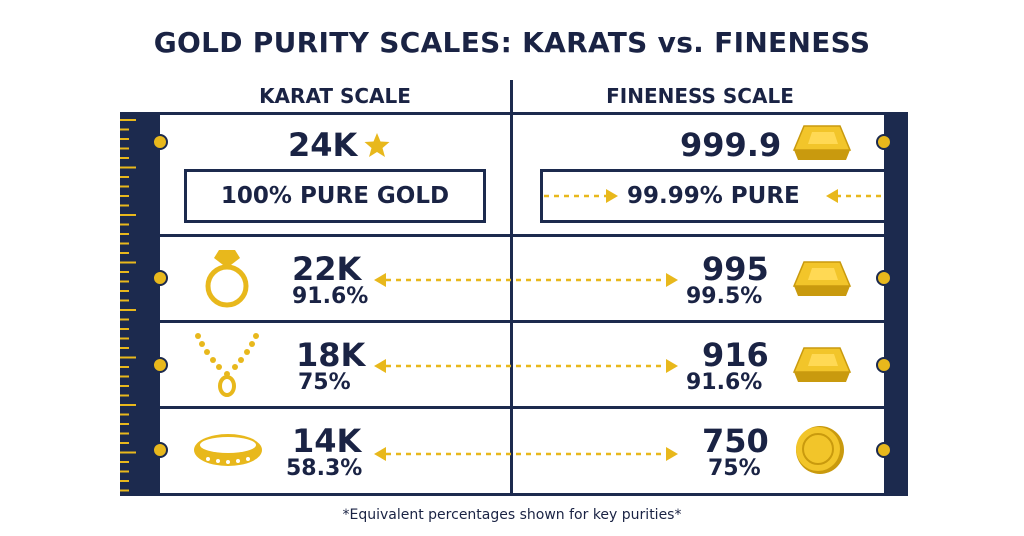 Image resolution: width=1024 pixels, height=536 pixels. What do you see at coordinates (700, 96) in the screenshot?
I see `fineness-scale-header: FINENESS SCALE` at bounding box center [700, 96].